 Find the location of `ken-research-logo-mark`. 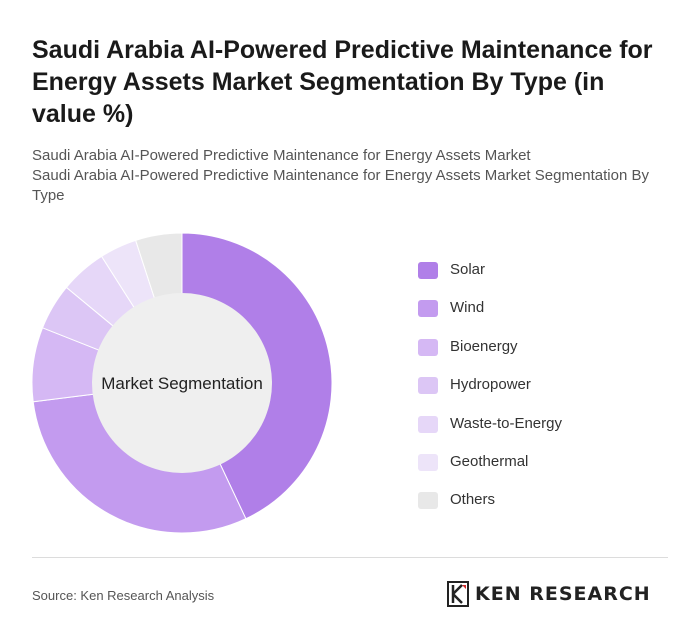

ken-research-logo-mark is located at coordinates (458, 594).